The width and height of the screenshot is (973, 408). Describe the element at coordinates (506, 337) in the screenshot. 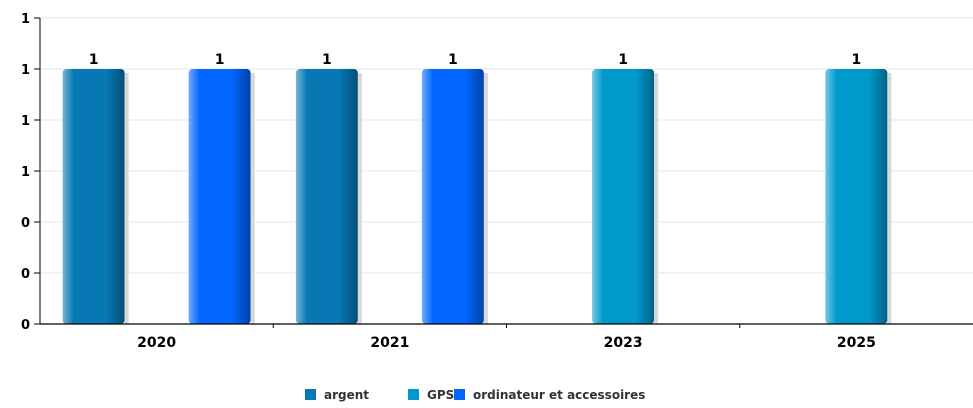

I see `x-axis-labels: 2020 2021 2023 2025` at that location.